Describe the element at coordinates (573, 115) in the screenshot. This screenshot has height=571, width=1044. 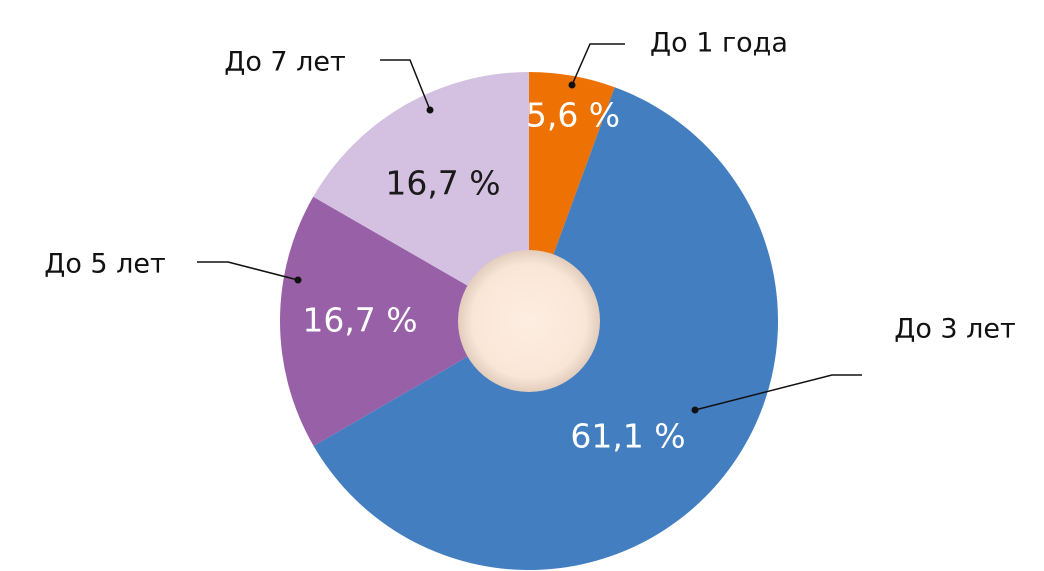
I see `value-label: 5,6 %` at that location.